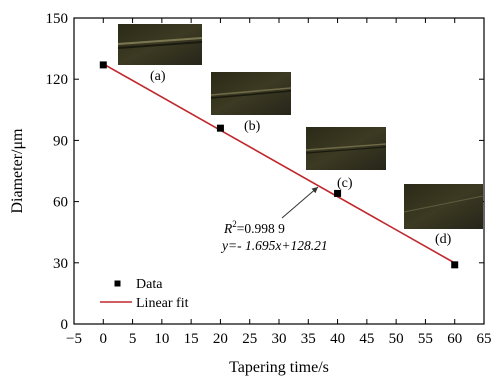  Describe the element at coordinates (234, 224) in the screenshot. I see `r-squared-superscript: 2` at that location.